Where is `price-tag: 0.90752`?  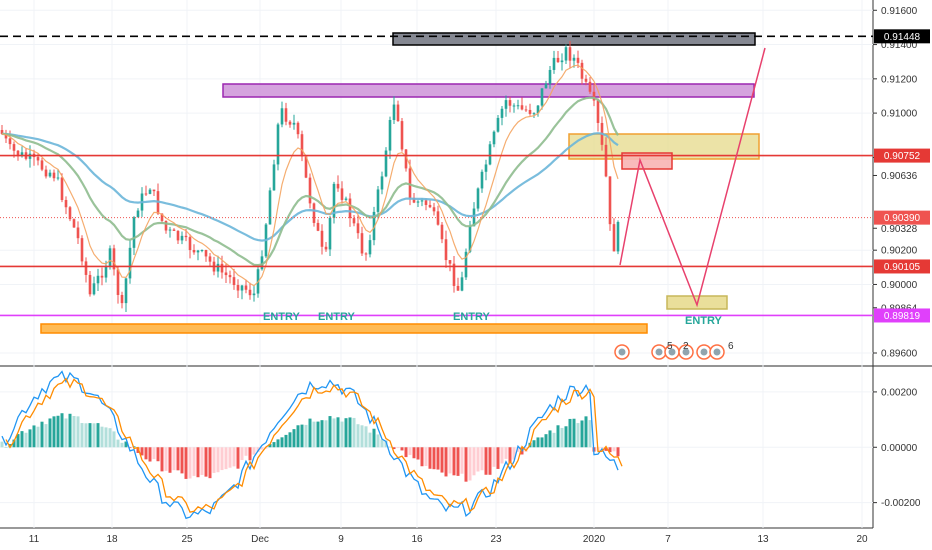 price-tag: 0.90752 is located at coordinates (902, 155).